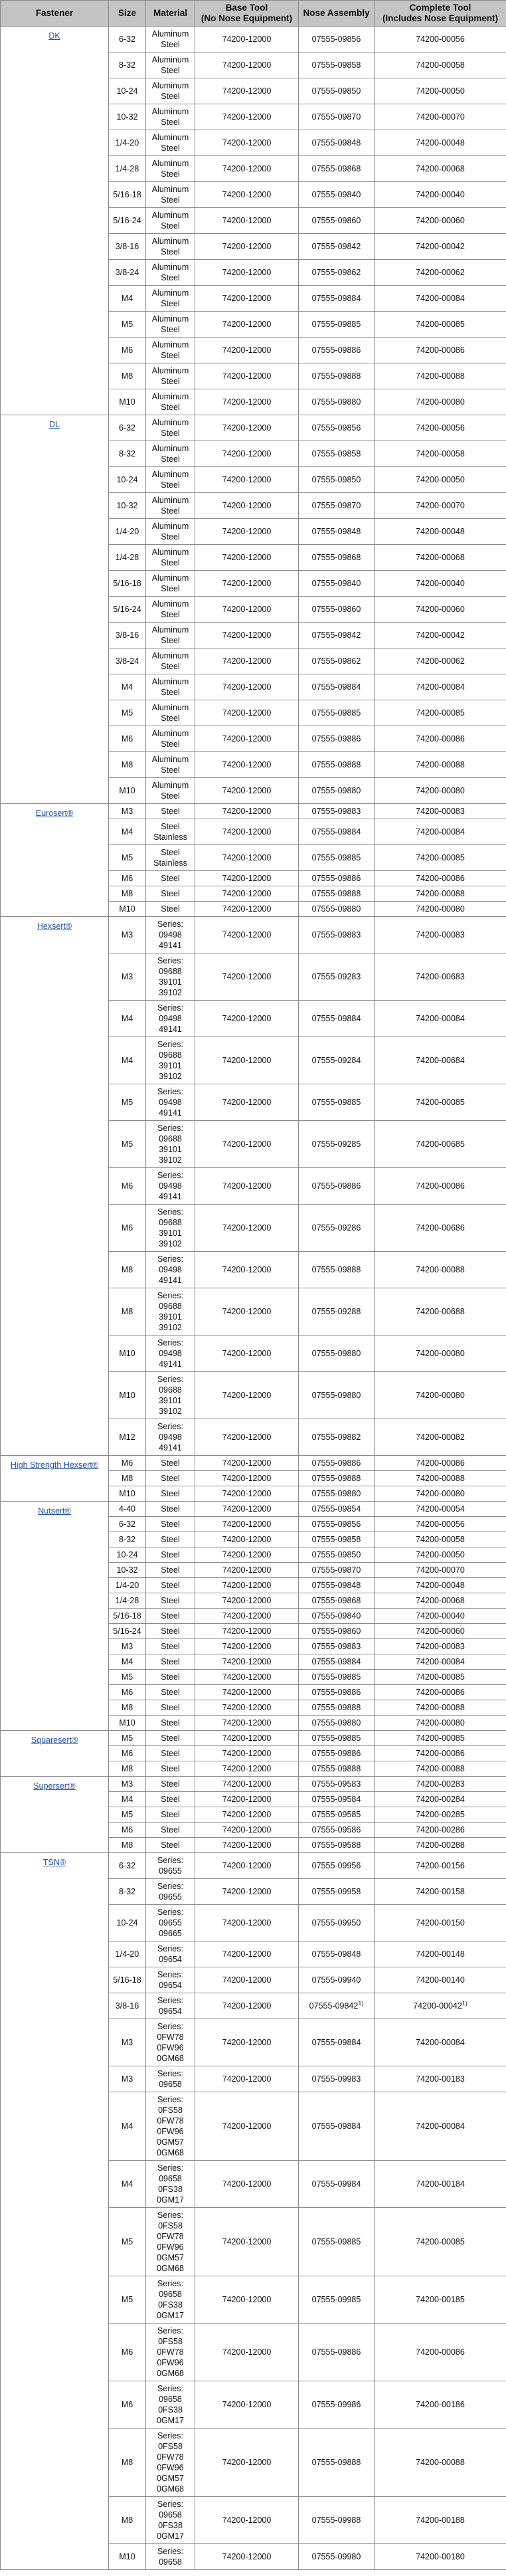 This screenshot has height=2576, width=506. Describe the element at coordinates (336, 1570) in the screenshot. I see `nose-assembly-cell: 07555-09870` at that location.